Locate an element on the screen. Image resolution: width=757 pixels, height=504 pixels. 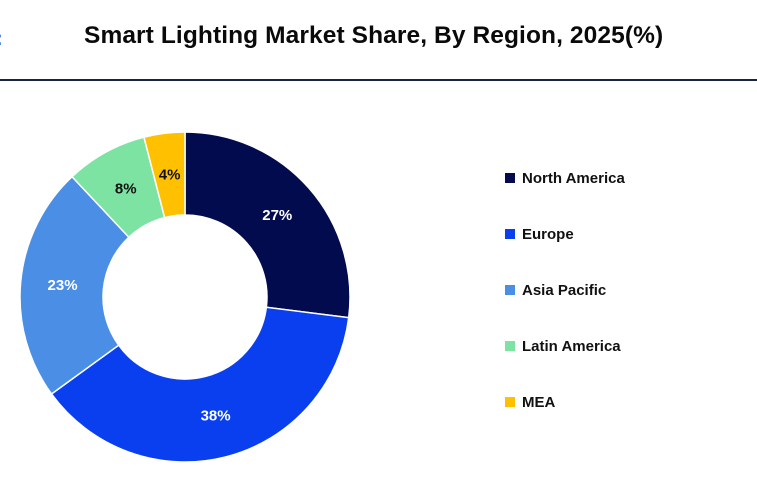
header-divider is located at coordinates (378, 80).